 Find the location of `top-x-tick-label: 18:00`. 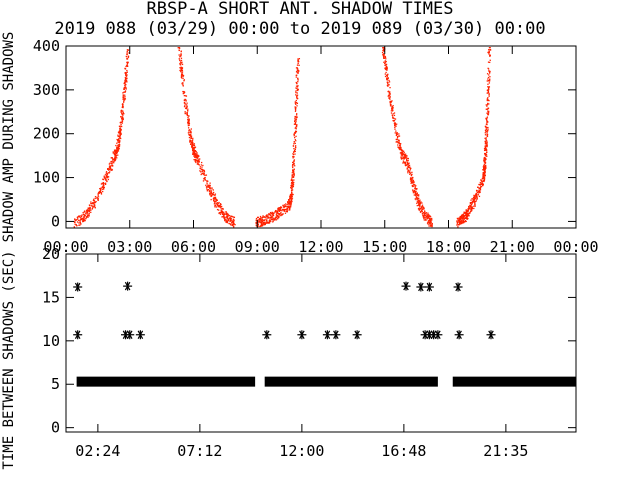

top-x-tick-label: 18:00 is located at coordinates (448, 247).